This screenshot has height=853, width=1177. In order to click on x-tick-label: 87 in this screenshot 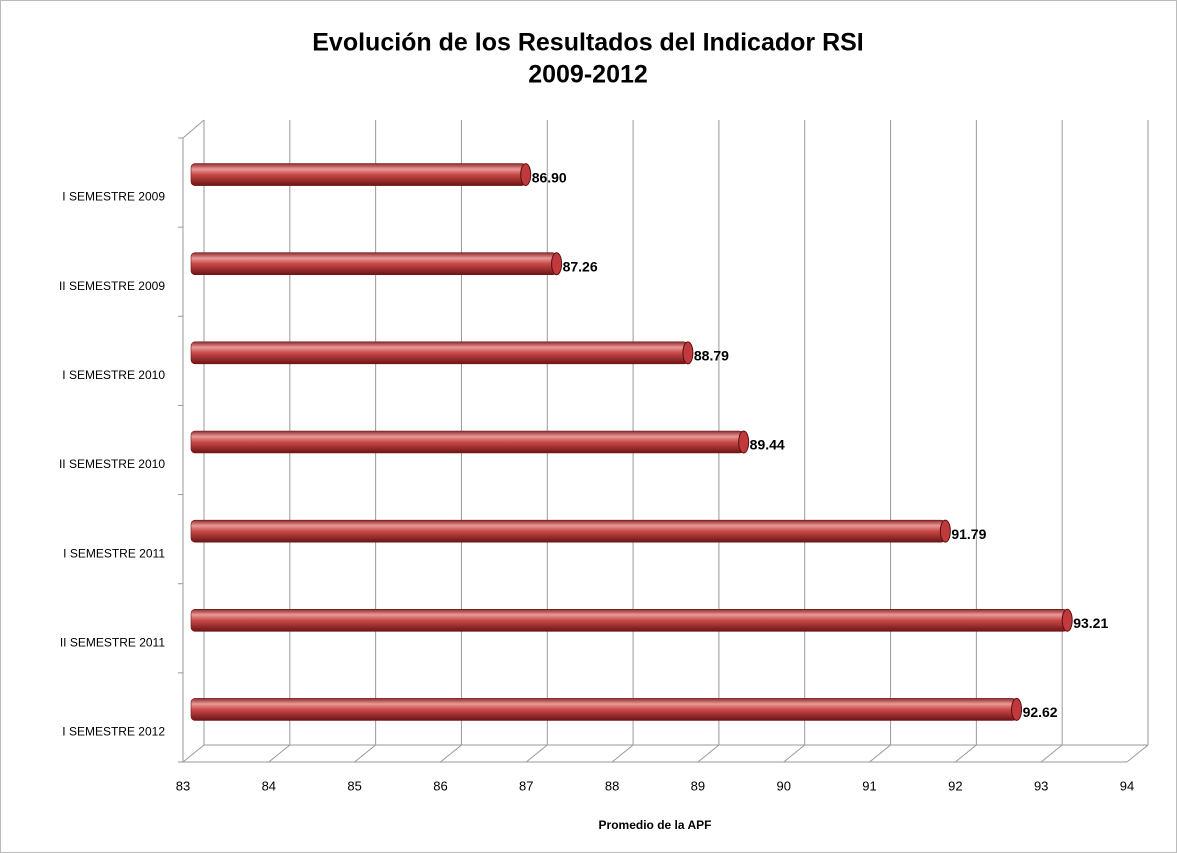, I will do `click(526, 785)`.